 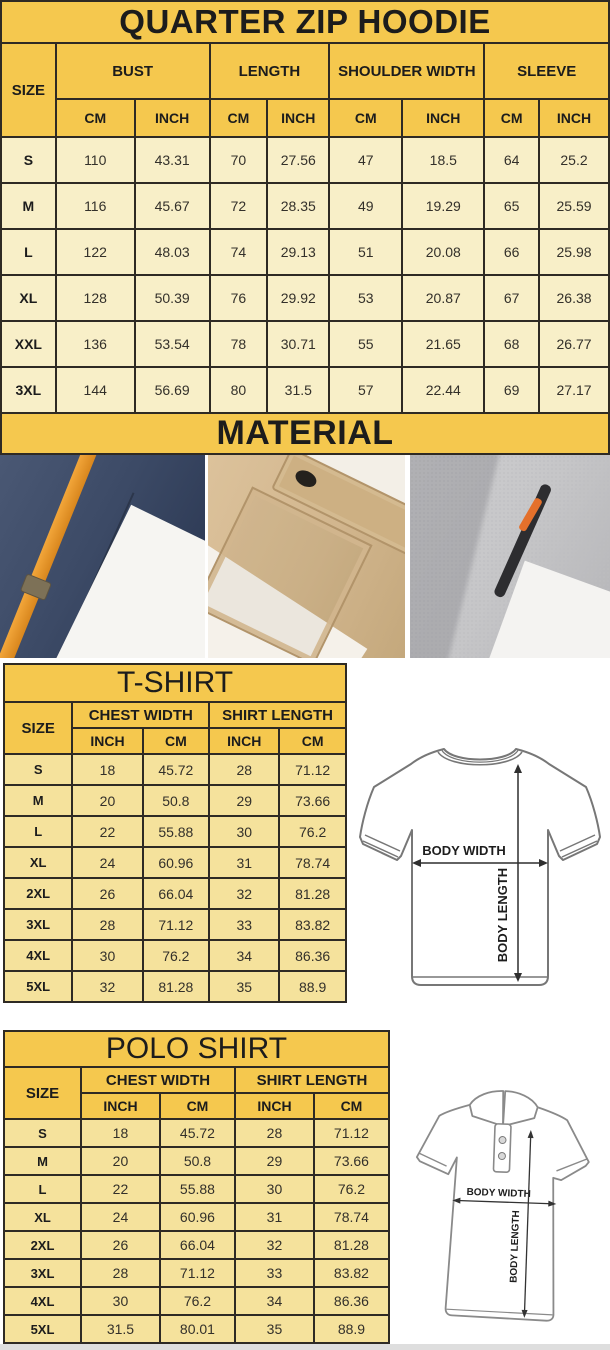 I want to click on measurement-cell: 29, so click(x=244, y=800).